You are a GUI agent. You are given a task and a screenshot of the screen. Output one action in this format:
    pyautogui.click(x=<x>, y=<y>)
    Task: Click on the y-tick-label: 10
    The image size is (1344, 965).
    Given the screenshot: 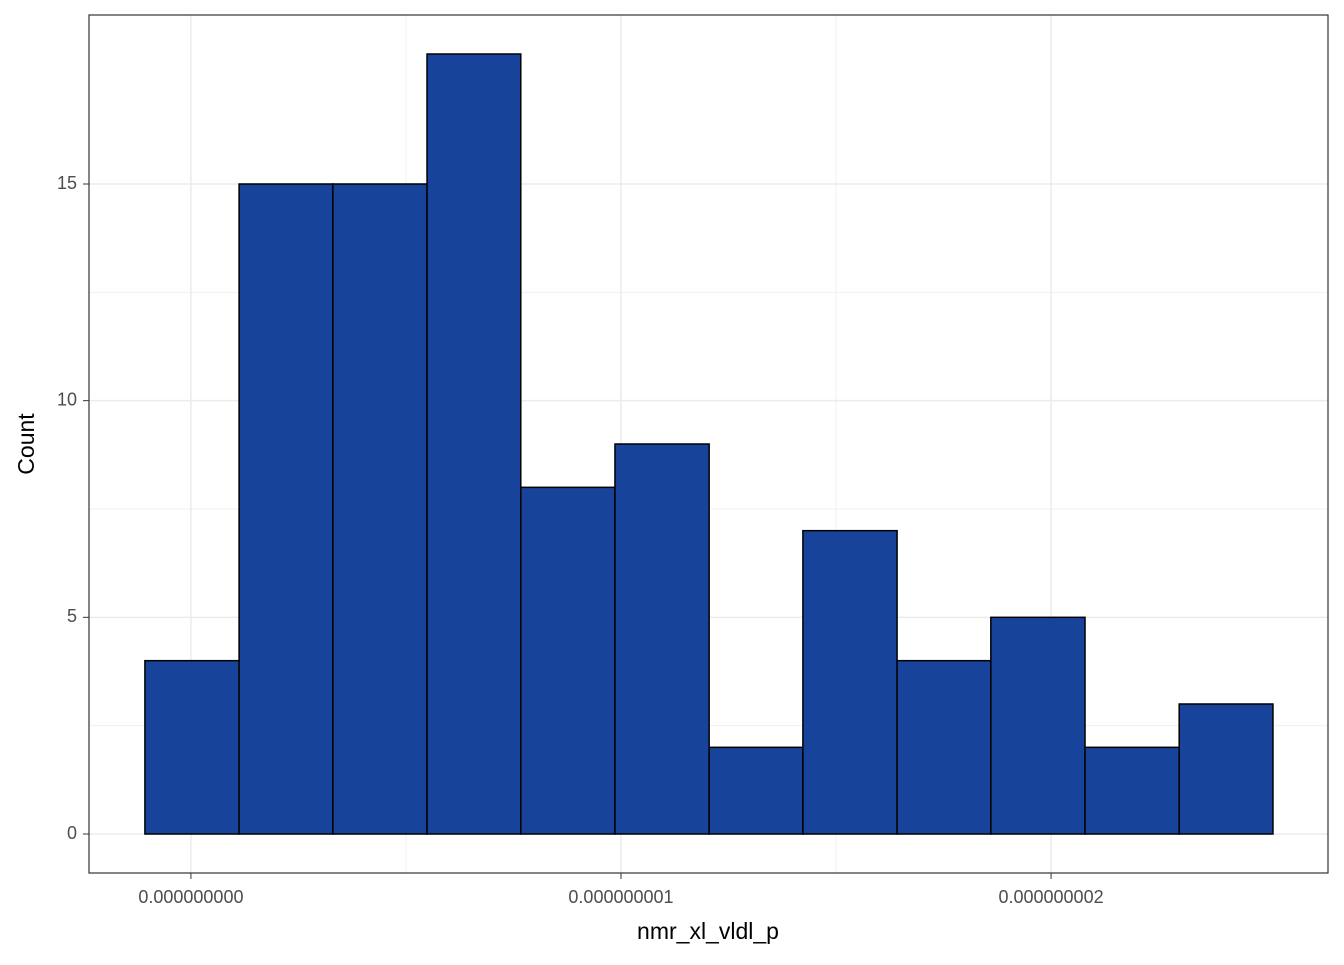 What is the action you would take?
    pyautogui.click(x=67, y=399)
    